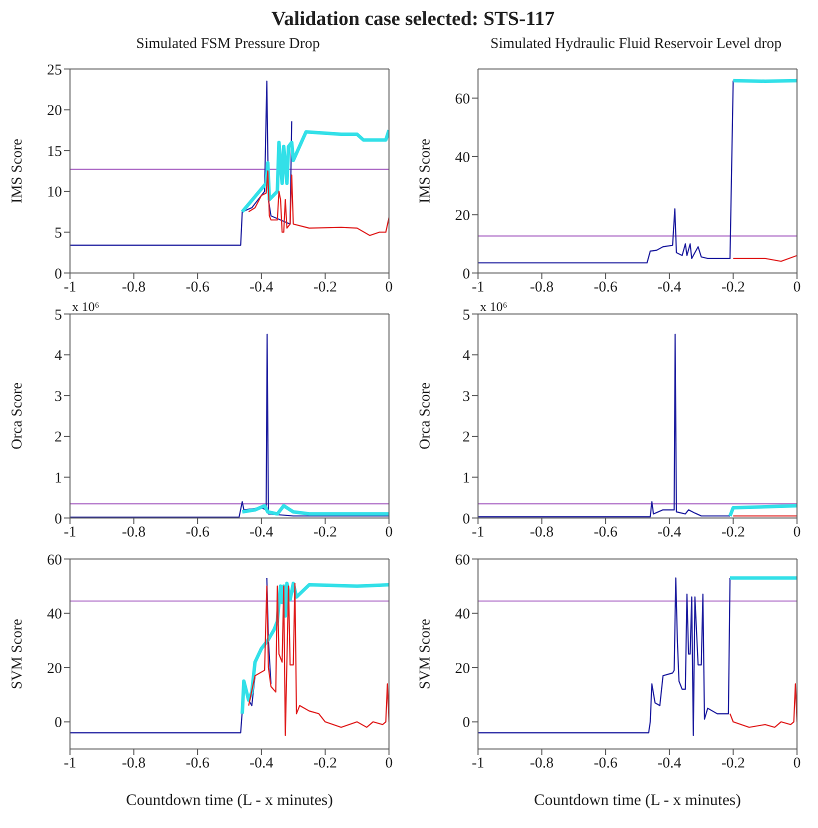  I want to click on chart-subtitle: Simulated Hydraulic Fluid Reservoir Level drop, so click(636, 45).